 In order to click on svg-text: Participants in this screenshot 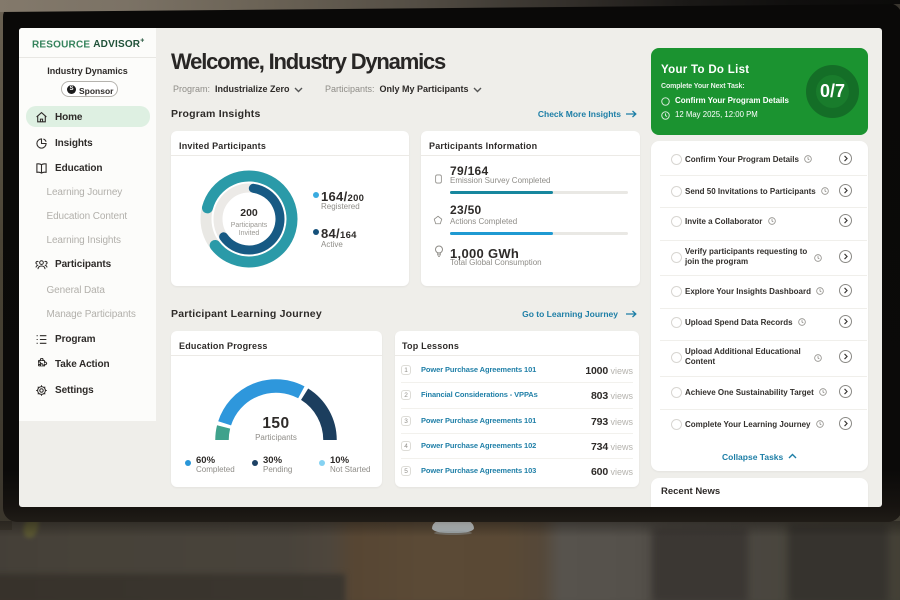, I will do `click(249, 225)`.